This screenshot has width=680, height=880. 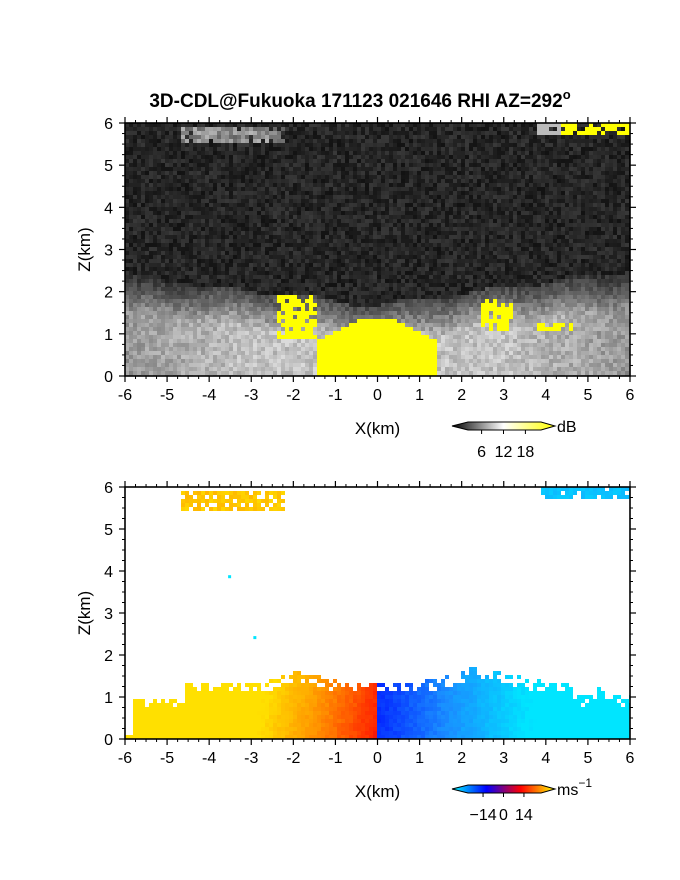 What do you see at coordinates (503, 815) in the screenshot?
I see `colorbar-tick-label: 0` at bounding box center [503, 815].